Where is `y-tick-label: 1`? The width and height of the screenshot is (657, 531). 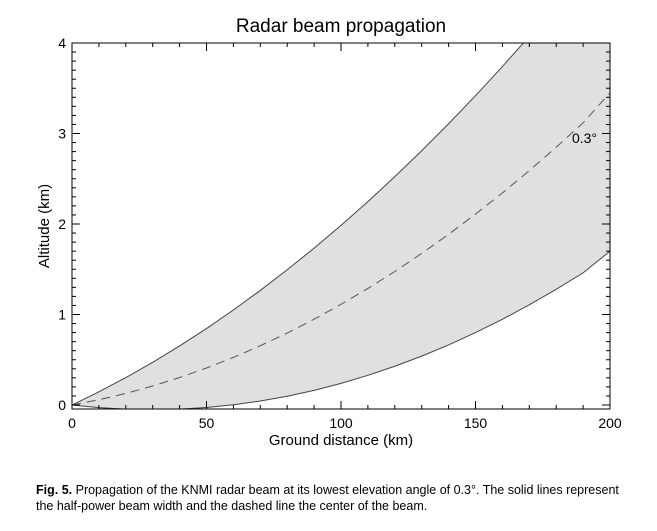
y-tick-label: 1 is located at coordinates (62, 315).